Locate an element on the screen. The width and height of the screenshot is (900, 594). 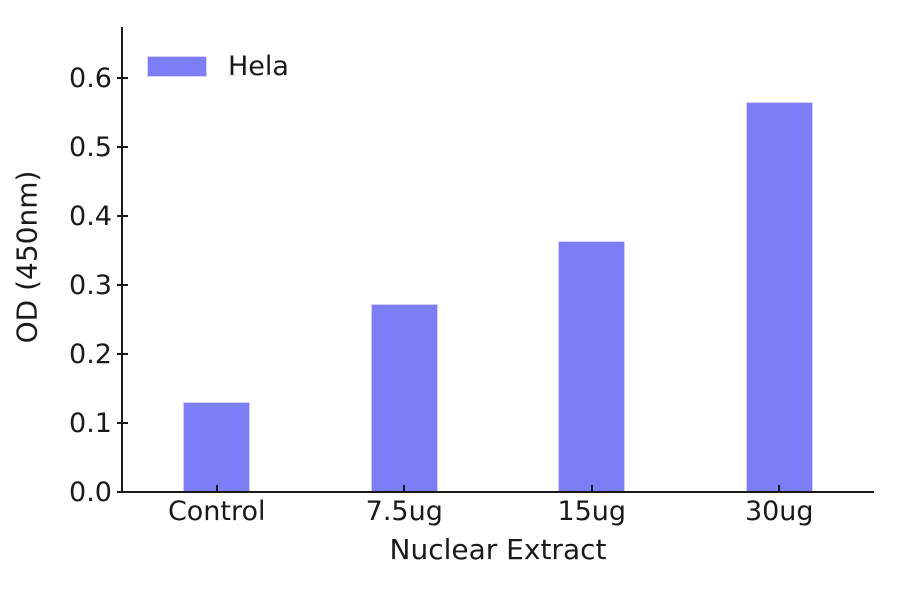
x-tick-label-15ug: 15ug is located at coordinates (592, 511).